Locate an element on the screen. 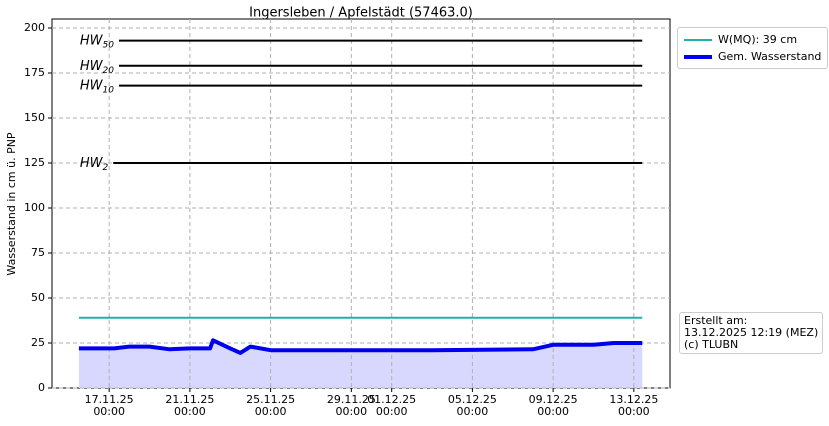 This screenshot has height=426, width=829. threshold-label: HW50 is located at coordinates (97, 41).